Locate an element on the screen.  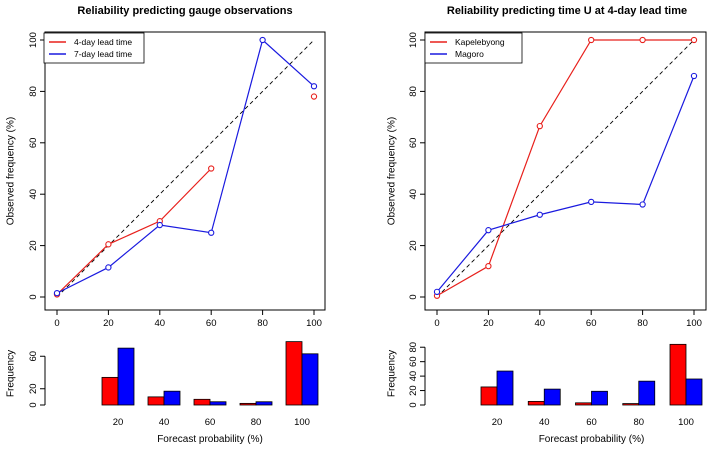
legend-label: Kapelebyong is located at coordinates (480, 42).